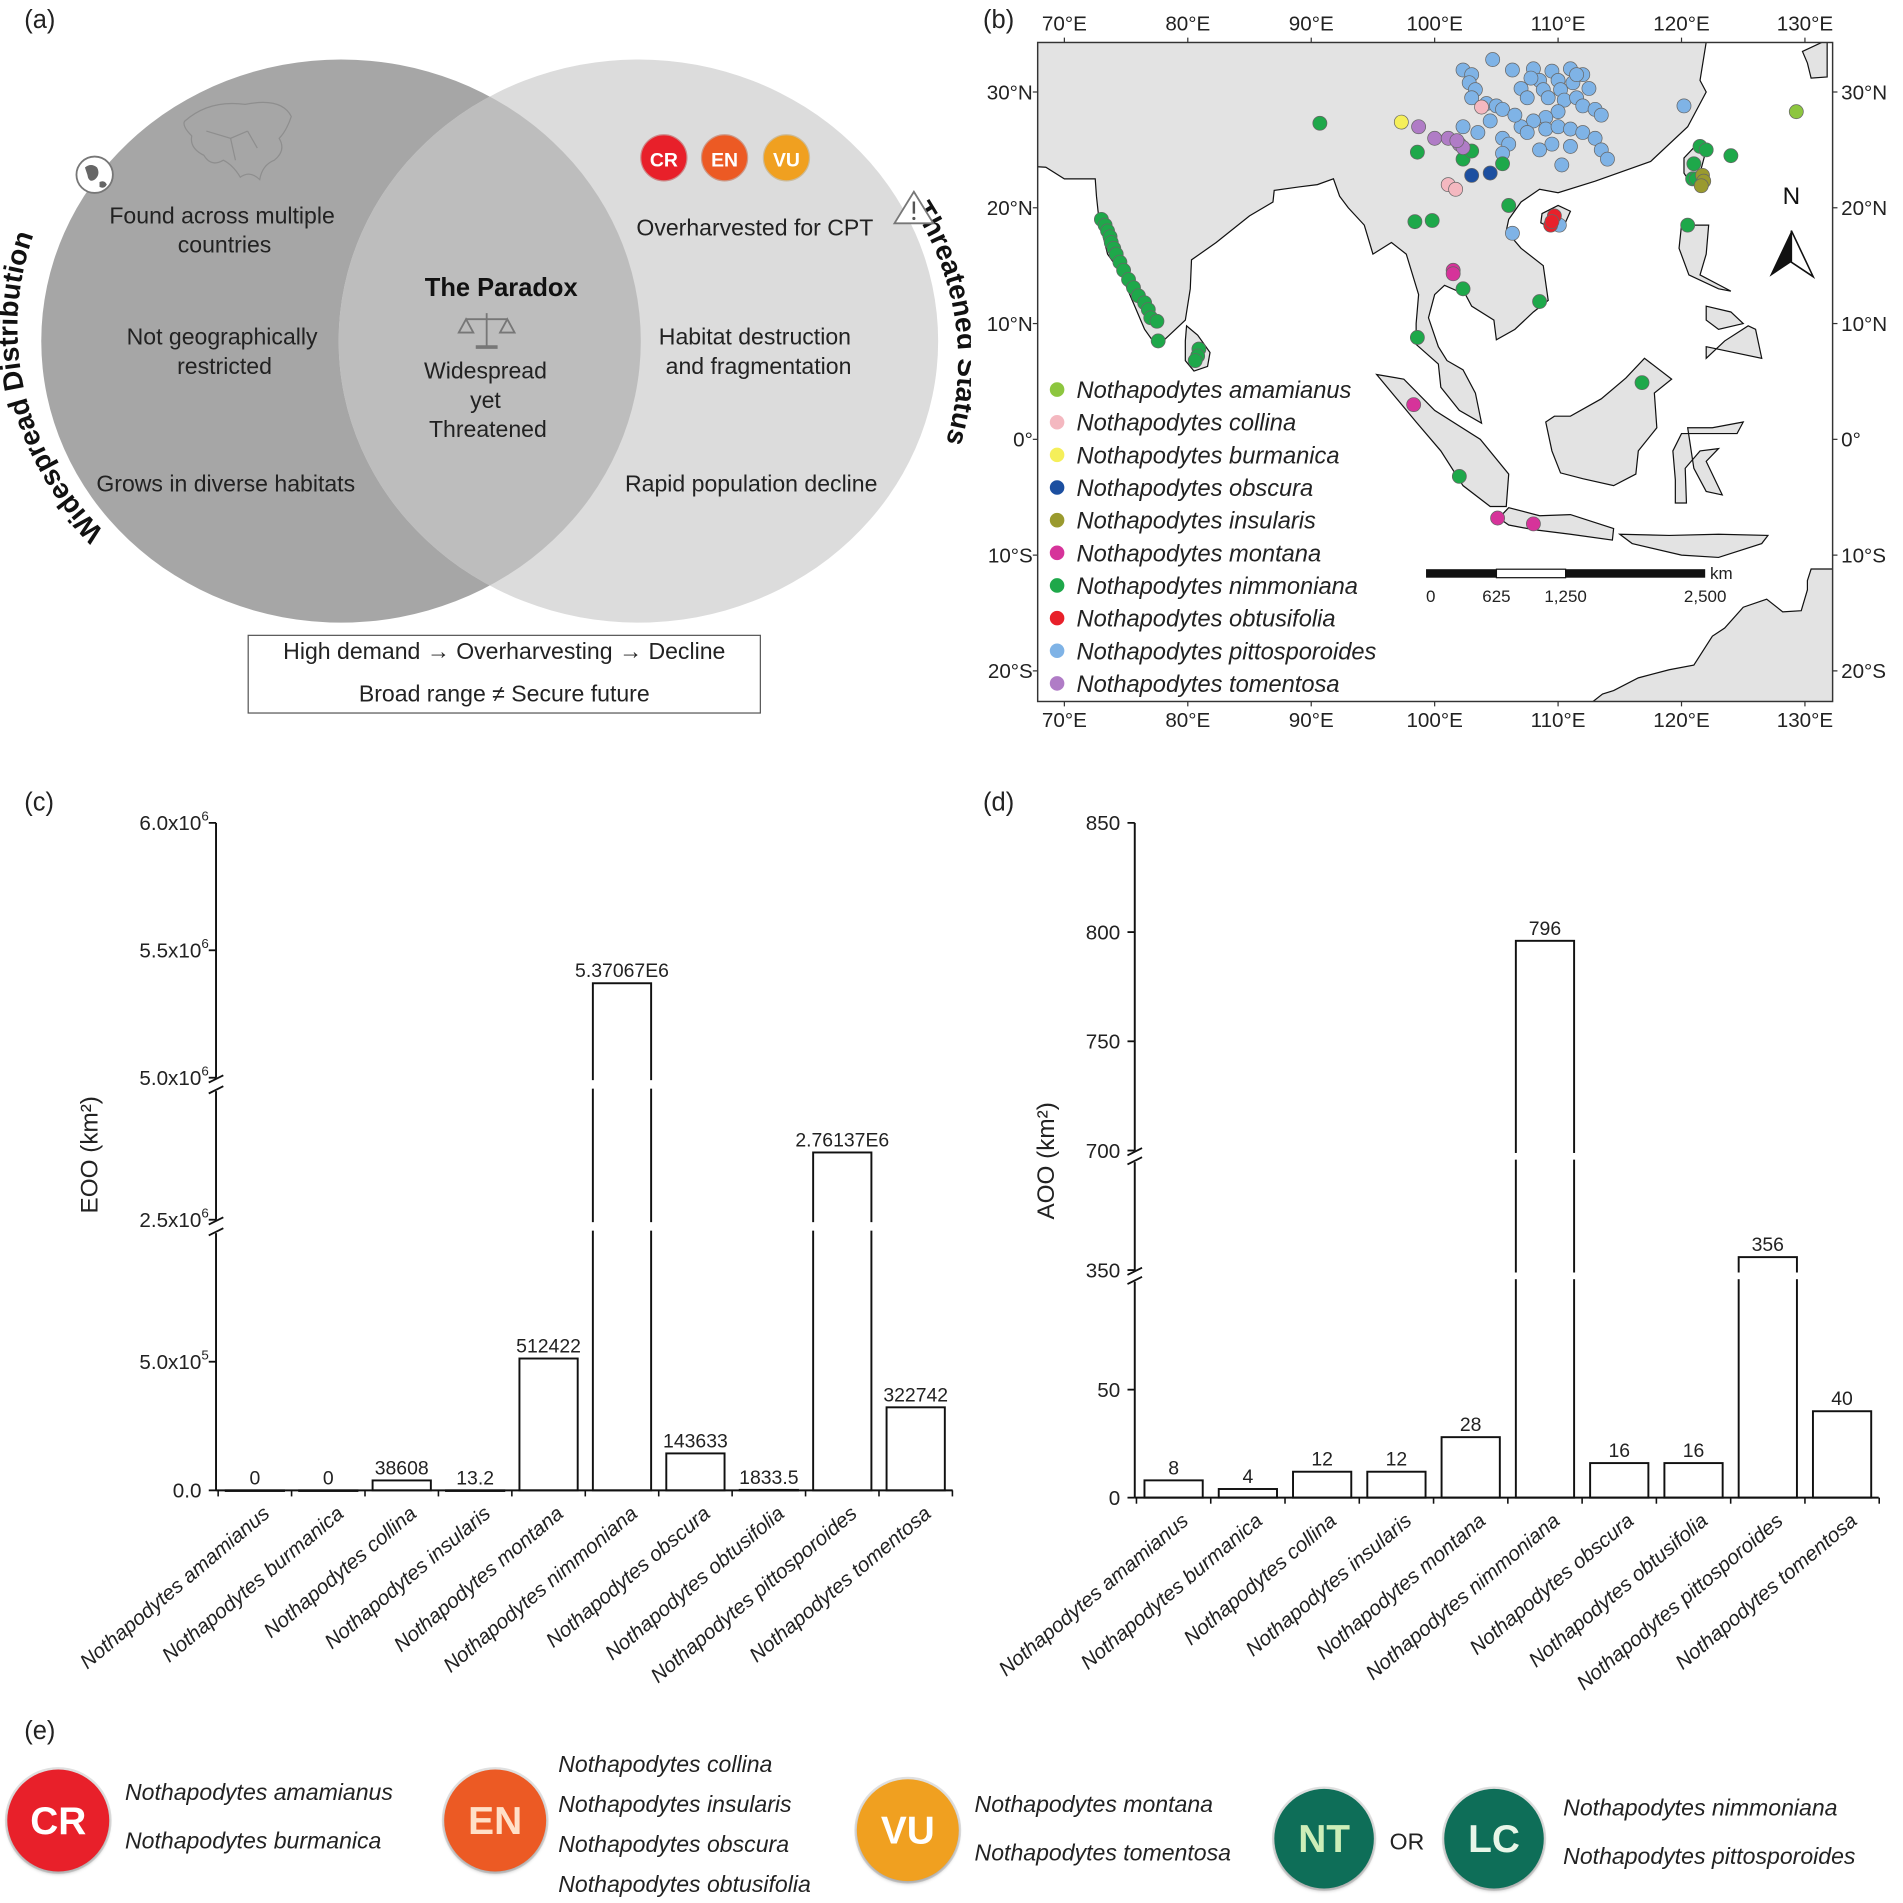  Describe the element at coordinates (485, 371) in the screenshot. I see `venn-center-line: Widespread` at that location.